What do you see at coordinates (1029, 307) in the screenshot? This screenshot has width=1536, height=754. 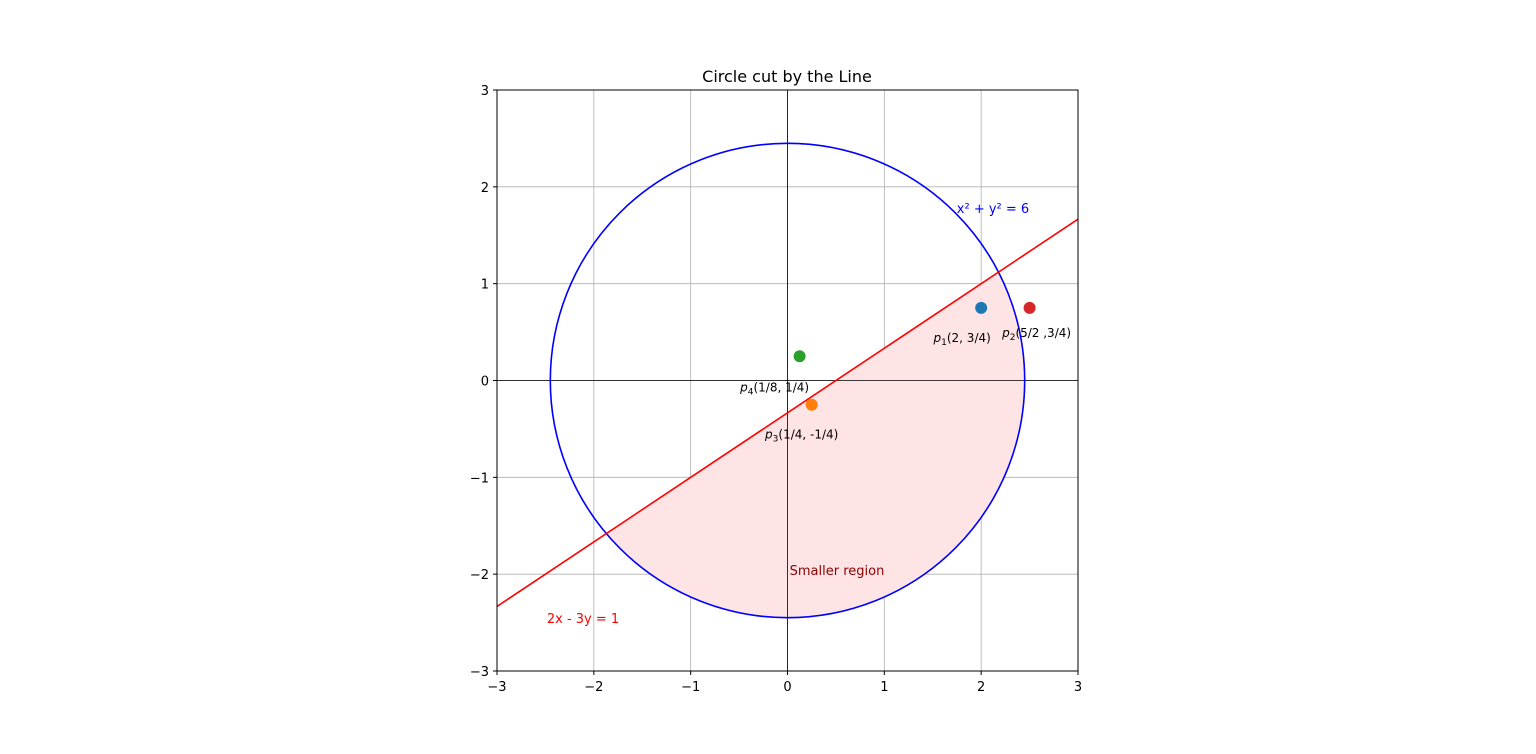 I see `point-p2` at bounding box center [1029, 307].